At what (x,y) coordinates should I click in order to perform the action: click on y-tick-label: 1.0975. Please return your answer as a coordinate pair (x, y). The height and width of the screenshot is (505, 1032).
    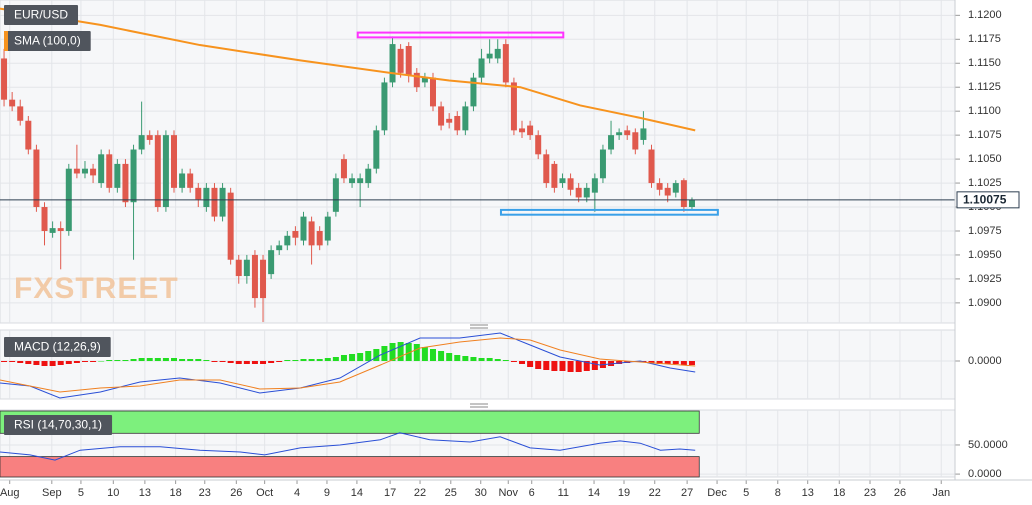
    Looking at the image, I should click on (985, 231).